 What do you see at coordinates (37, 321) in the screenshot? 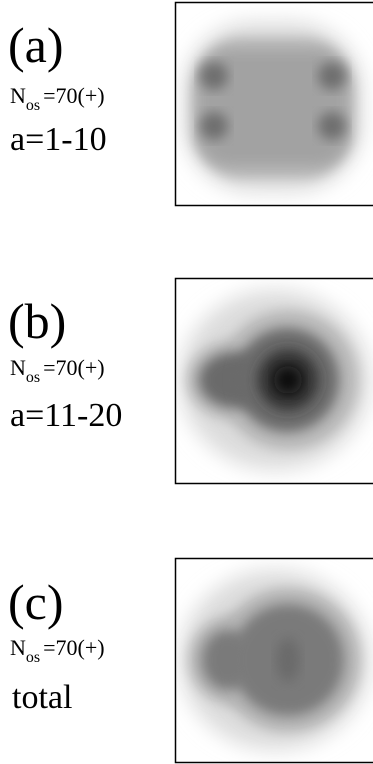
I see `panel-label: (b)` at bounding box center [37, 321].